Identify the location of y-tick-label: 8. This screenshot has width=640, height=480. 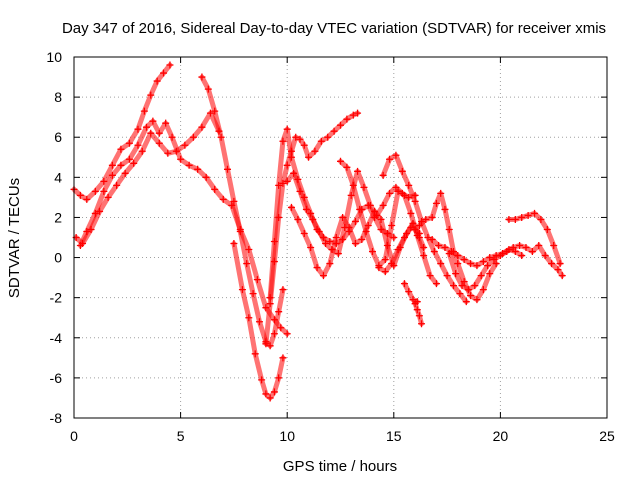
(58, 97).